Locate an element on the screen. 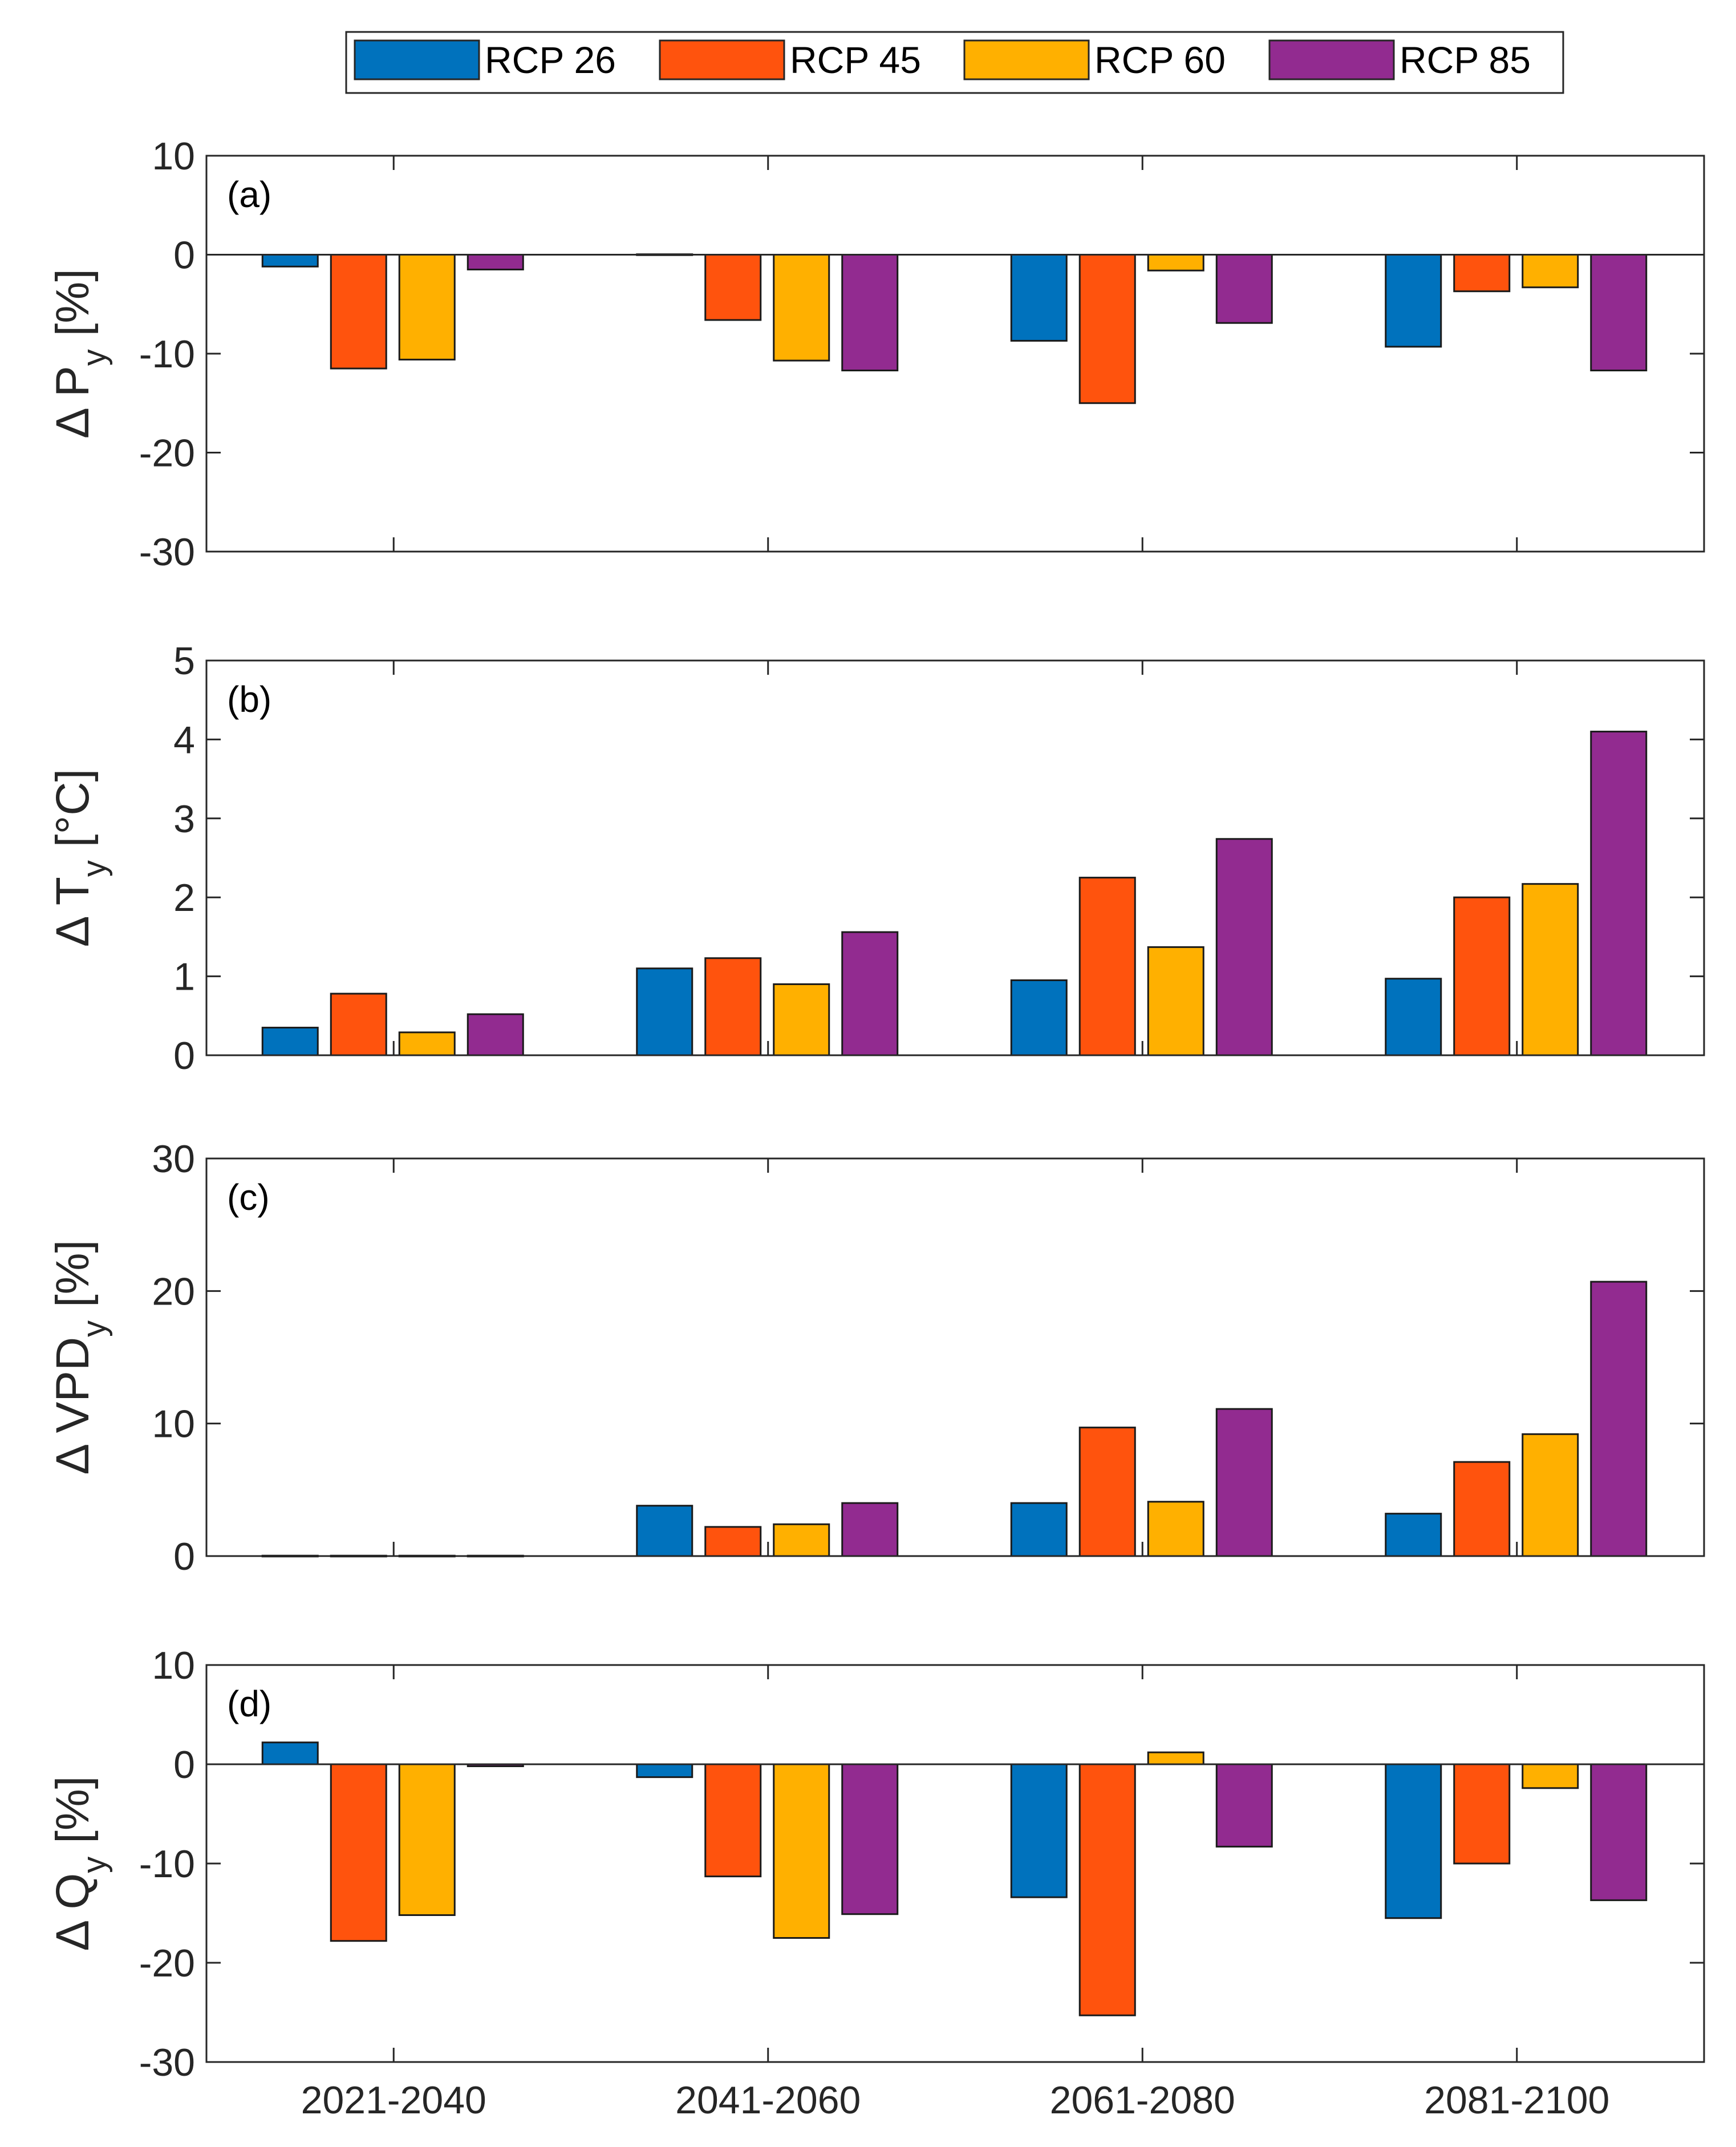  y-axis-label: Δ Ty [°C] is located at coordinates (80, 858).